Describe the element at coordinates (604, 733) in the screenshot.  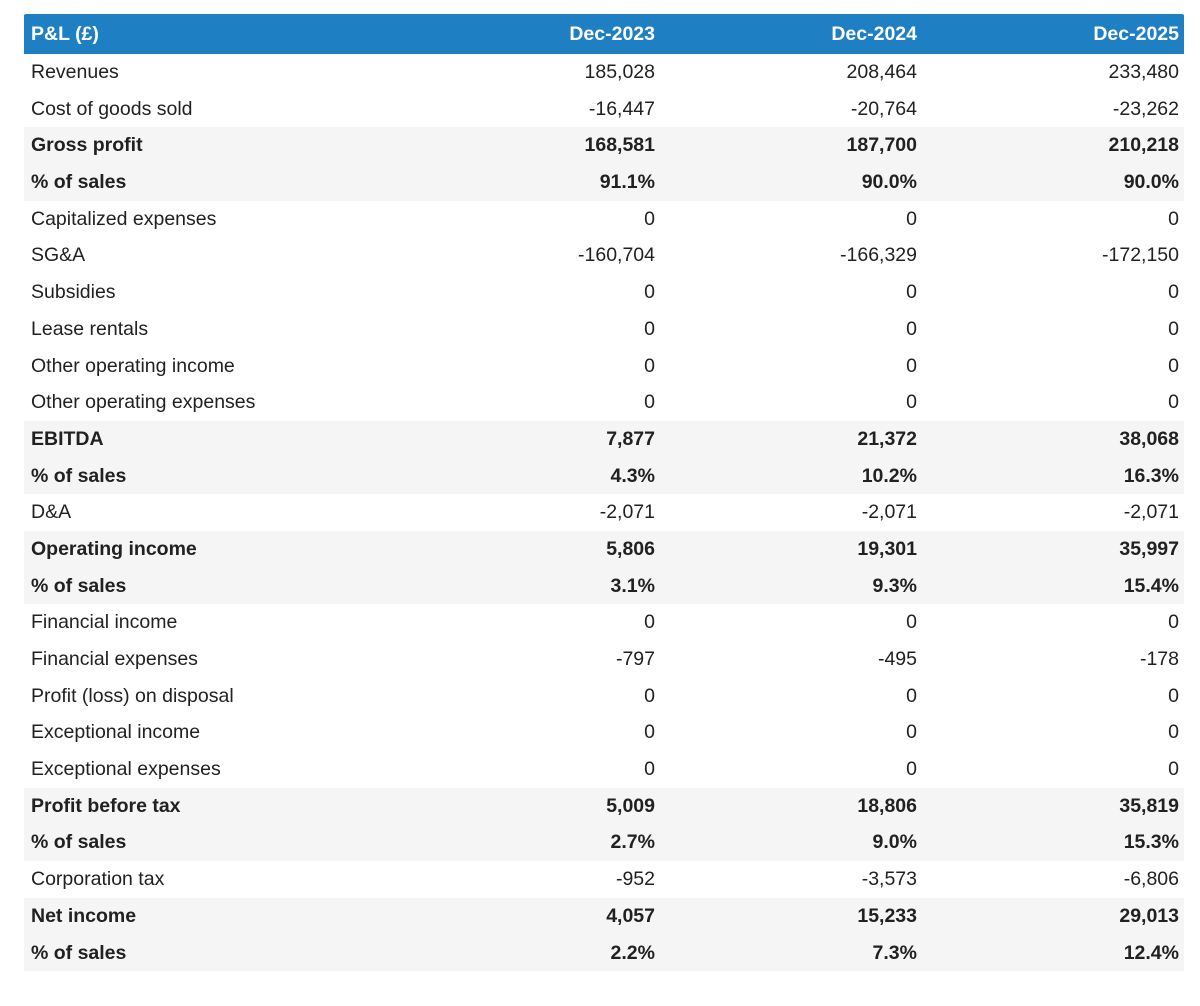
I see `table-row: Exceptional income 0 0 0` at that location.